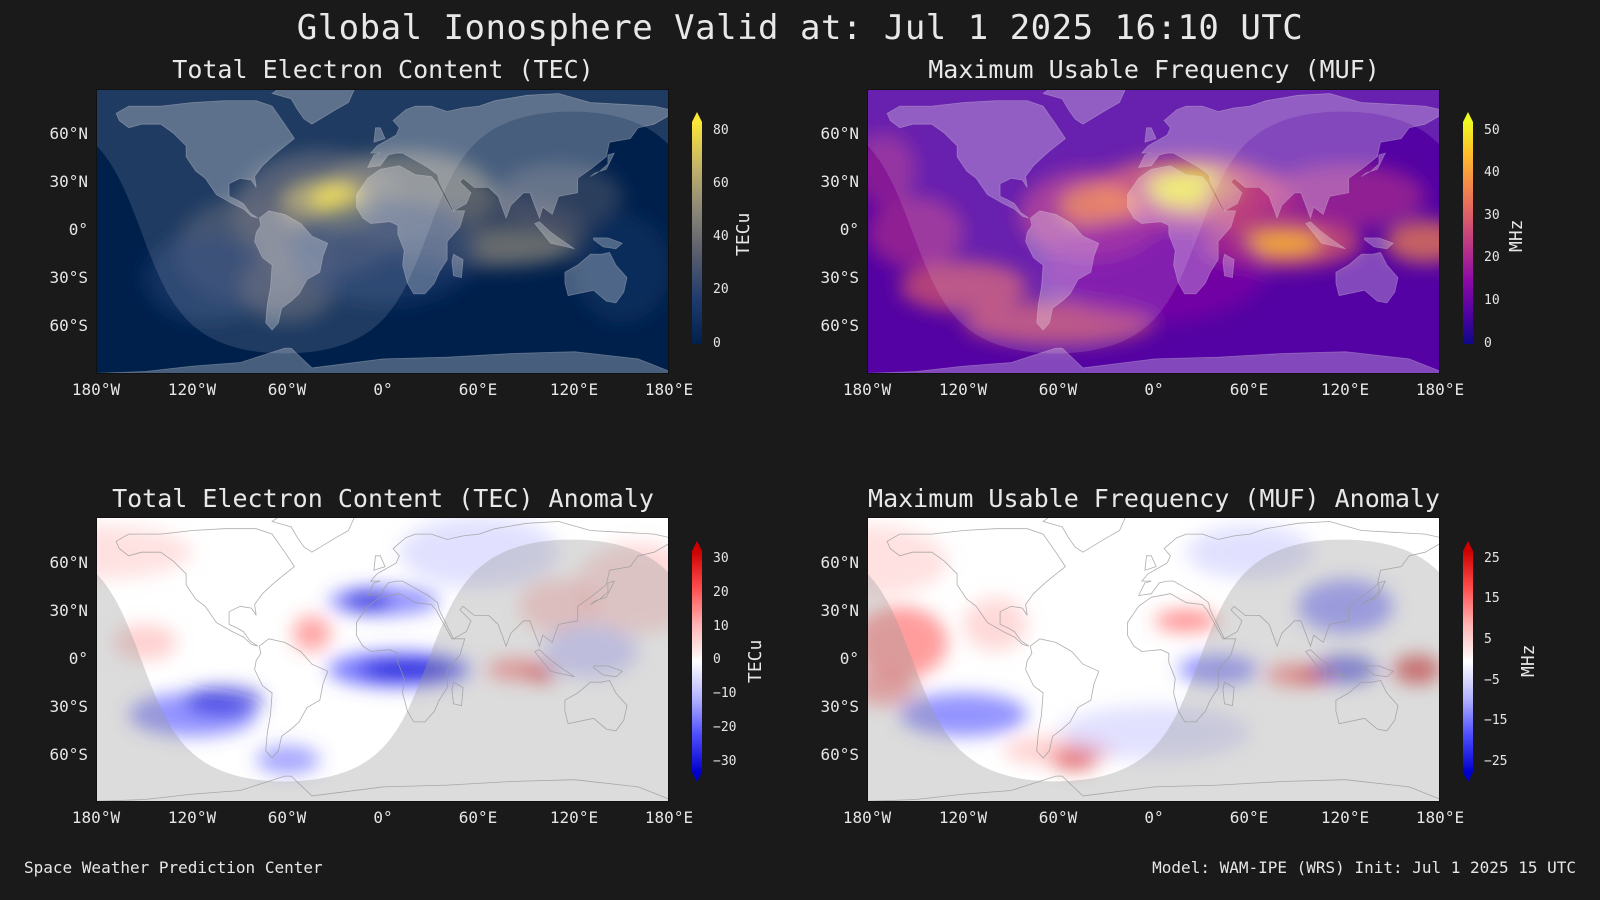 The height and width of the screenshot is (900, 1600). What do you see at coordinates (1492, 172) in the screenshot?
I see `colorbar-tick: 40` at bounding box center [1492, 172].